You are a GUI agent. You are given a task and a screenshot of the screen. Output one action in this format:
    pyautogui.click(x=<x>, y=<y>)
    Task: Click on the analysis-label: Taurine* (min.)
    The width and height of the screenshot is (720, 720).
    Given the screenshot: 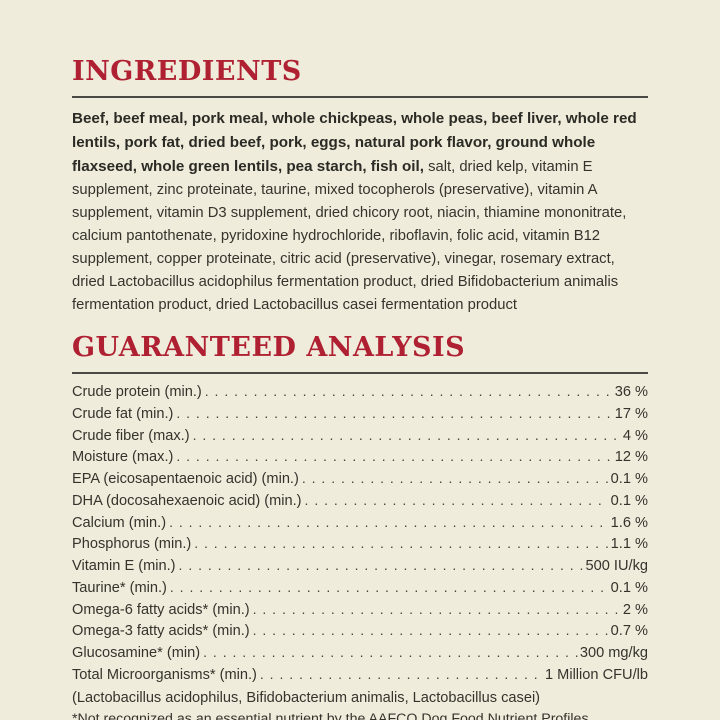 What is the action you would take?
    pyautogui.click(x=119, y=587)
    